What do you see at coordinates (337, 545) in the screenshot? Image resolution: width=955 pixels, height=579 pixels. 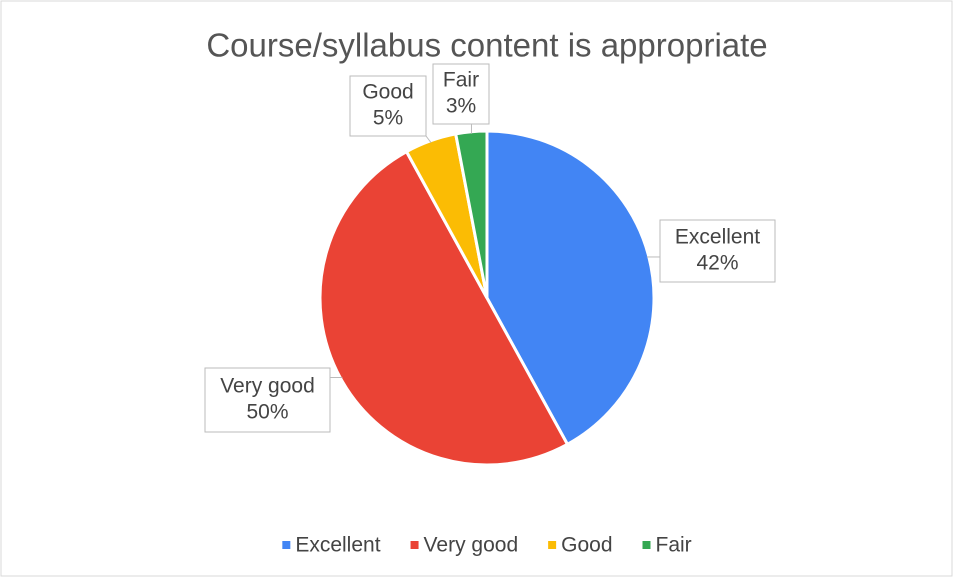 I see `legend-label: Excellent` at bounding box center [337, 545].